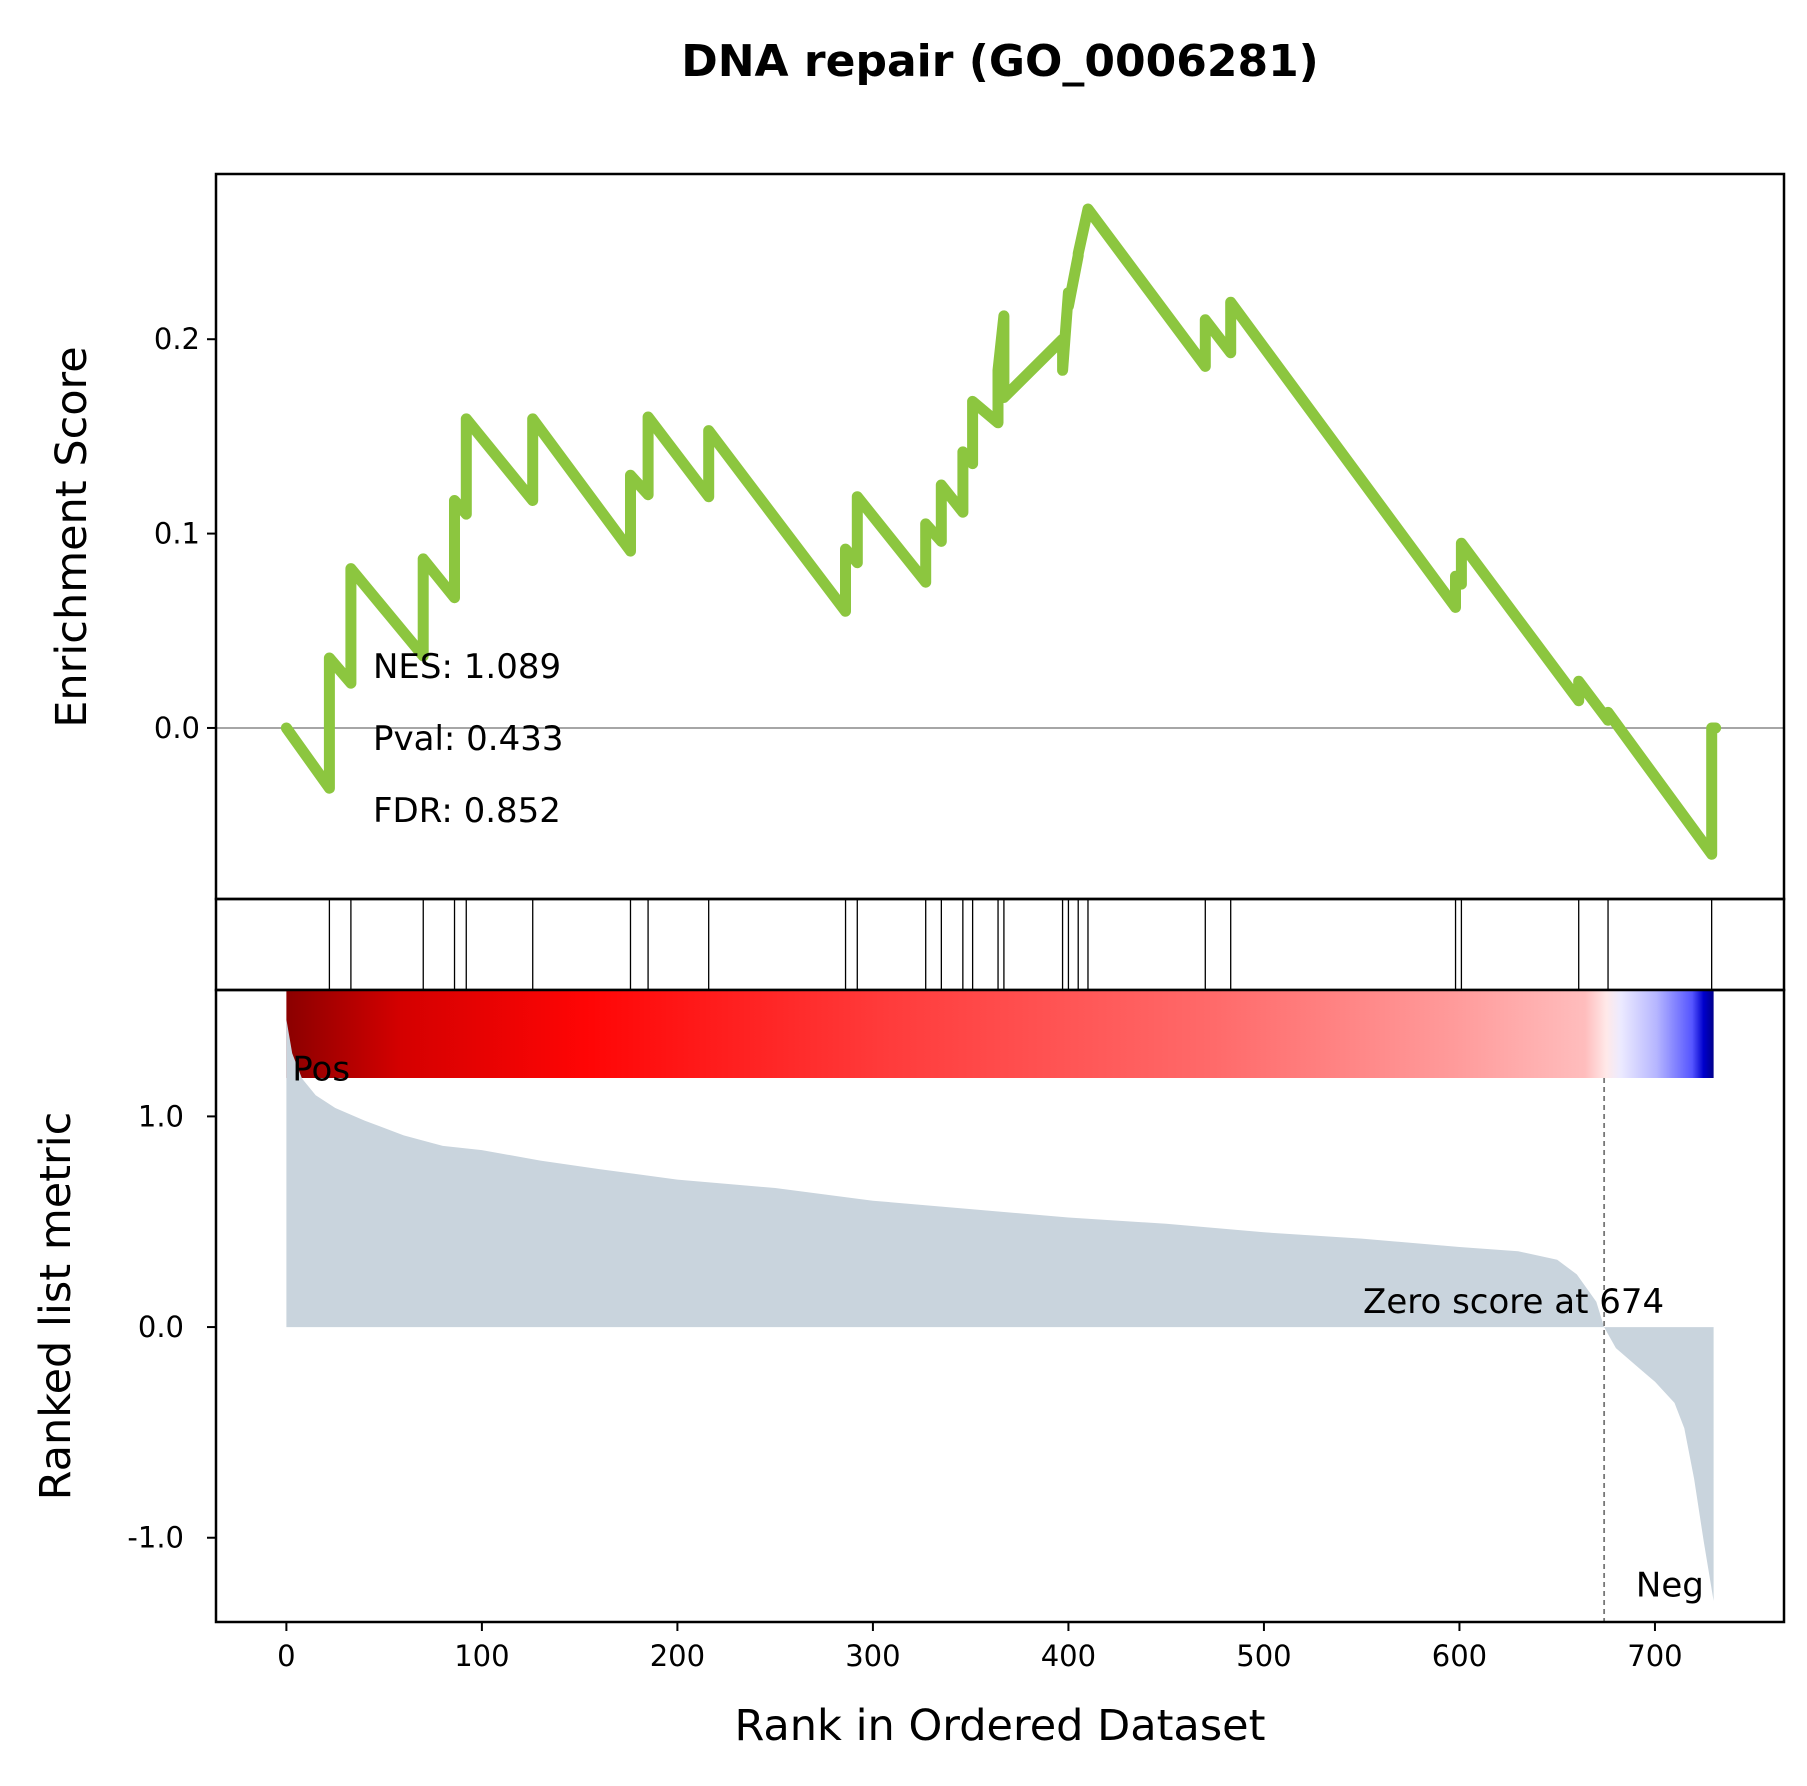 The width and height of the screenshot is (1807, 1786). What do you see at coordinates (1263, 1656) in the screenshot?
I see `x-tick-label: 500` at bounding box center [1263, 1656].